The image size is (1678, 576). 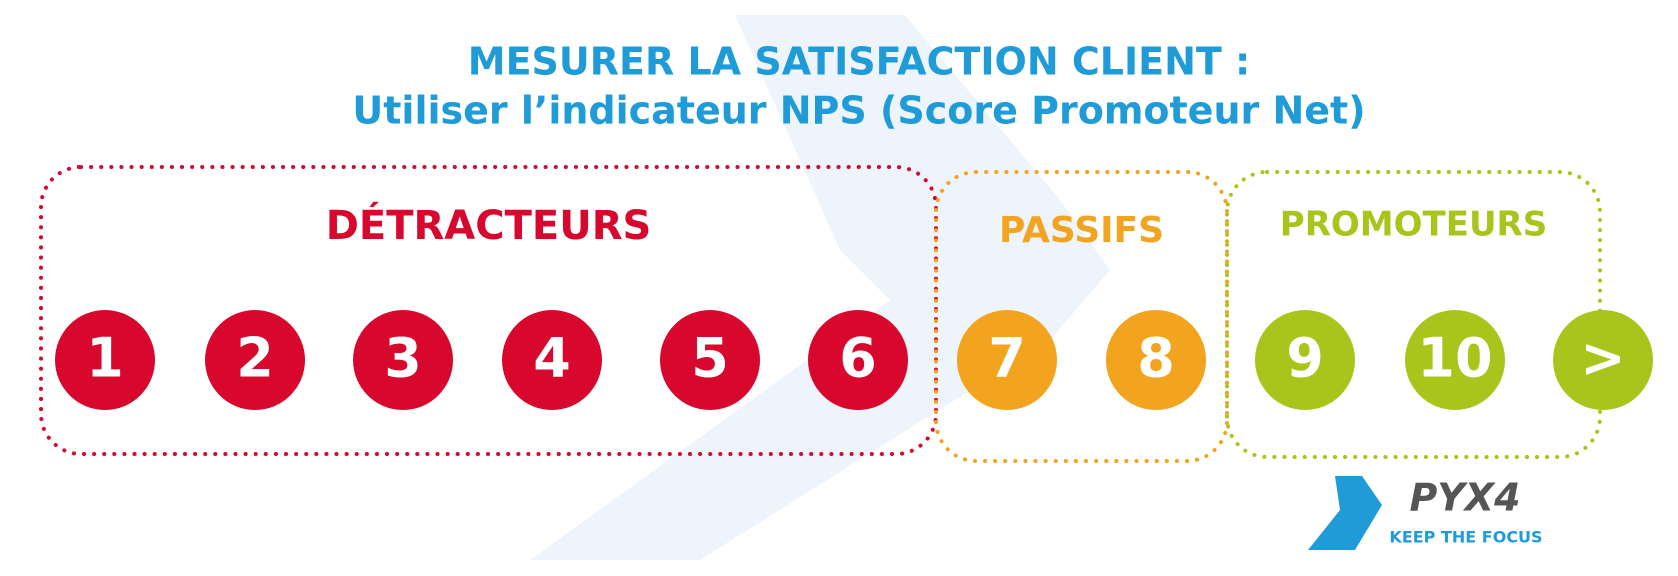 I want to click on logo-name: PYX4, so click(x=1464, y=498).